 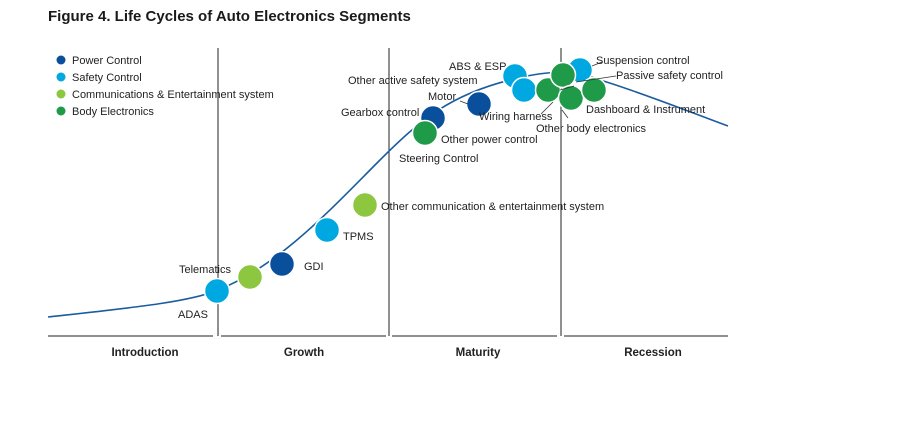 What do you see at coordinates (478, 353) in the screenshot?
I see `stage-maturity: Maturity` at bounding box center [478, 353].